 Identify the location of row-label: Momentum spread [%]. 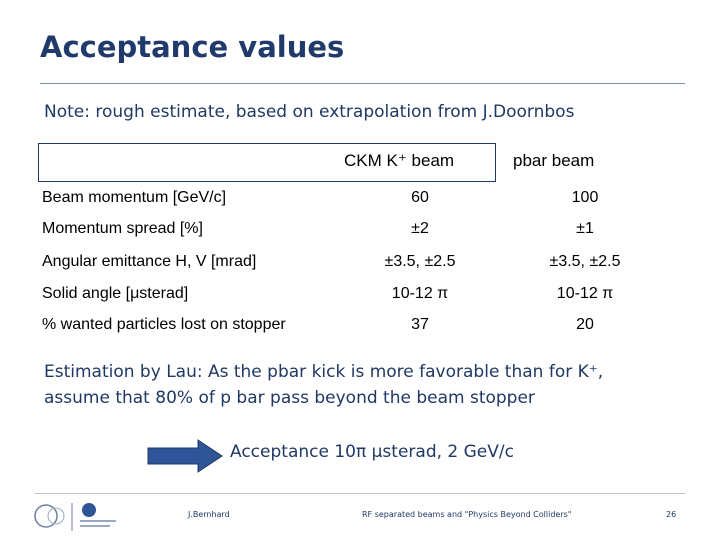
(122, 228).